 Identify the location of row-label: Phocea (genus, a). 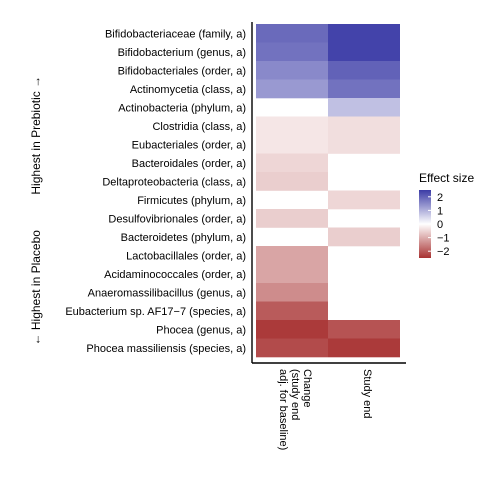
(201, 330).